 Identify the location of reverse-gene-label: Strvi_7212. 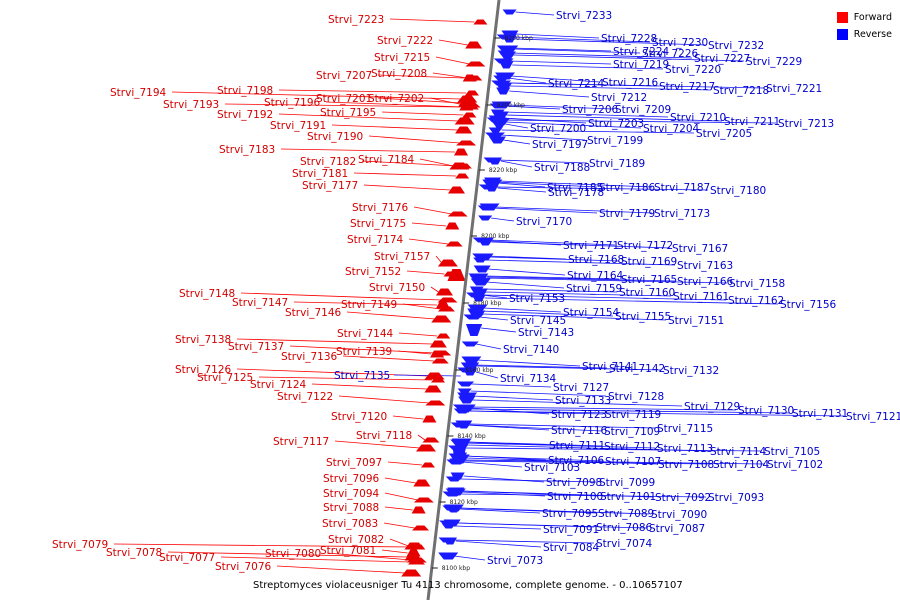
(619, 98).